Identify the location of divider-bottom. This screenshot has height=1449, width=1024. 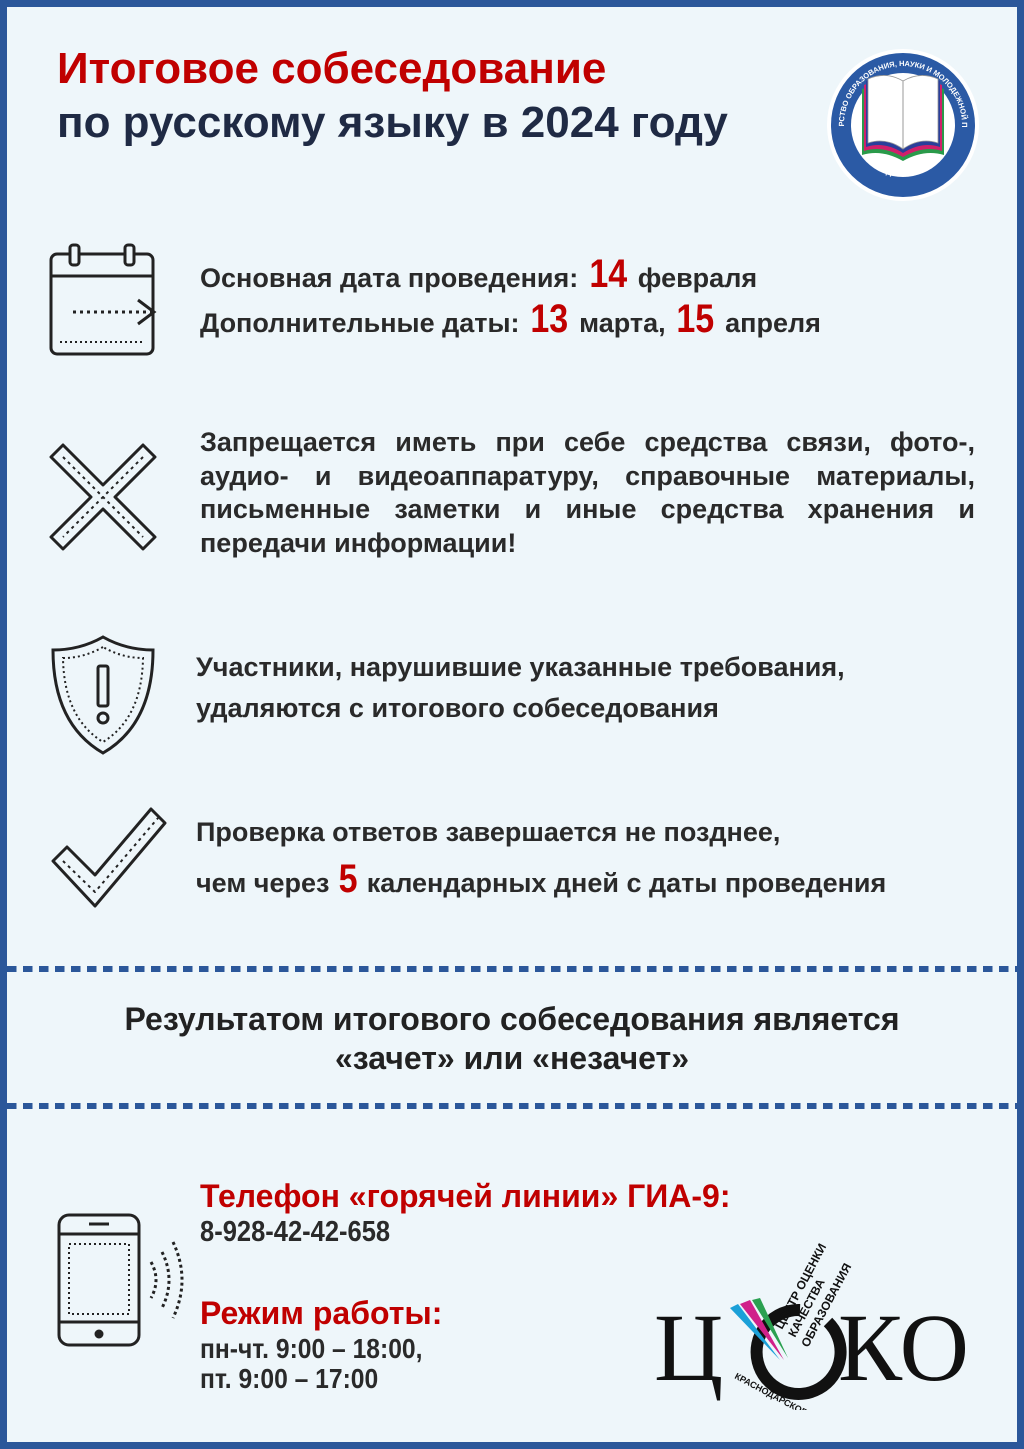
(512, 1106).